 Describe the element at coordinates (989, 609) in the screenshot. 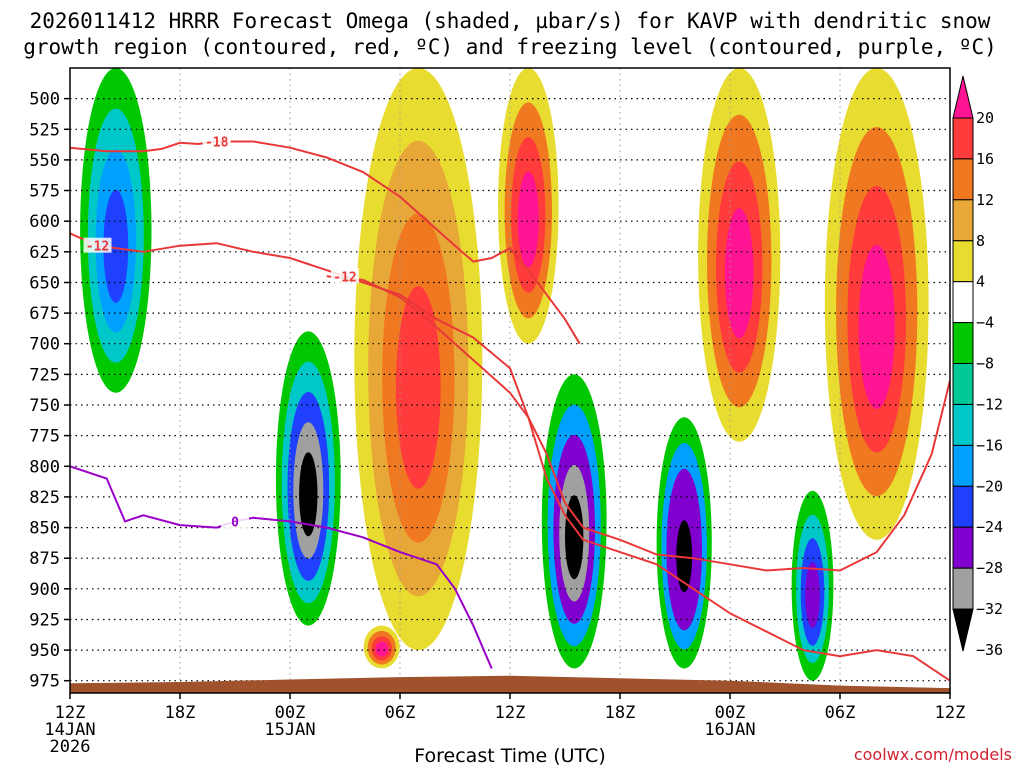

I see `colorbar-label-12: −32` at that location.